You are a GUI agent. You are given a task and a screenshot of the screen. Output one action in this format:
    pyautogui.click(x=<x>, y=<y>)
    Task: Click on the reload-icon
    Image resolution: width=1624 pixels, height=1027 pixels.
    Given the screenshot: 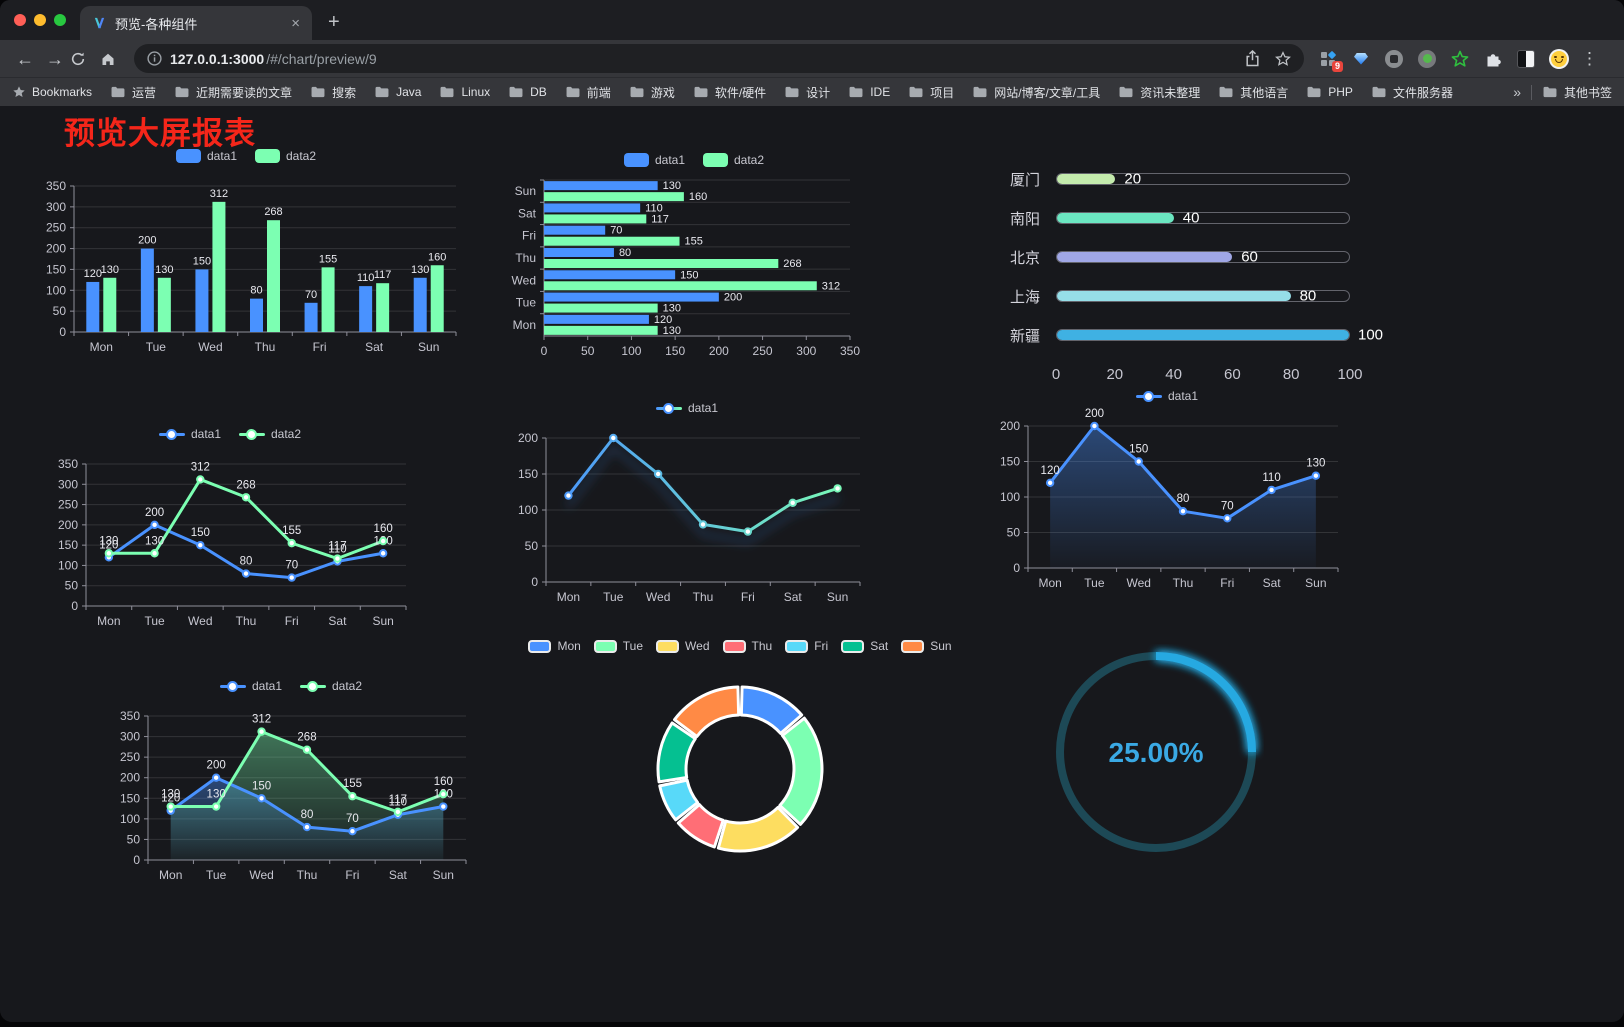 What is the action you would take?
    pyautogui.click(x=85, y=59)
    